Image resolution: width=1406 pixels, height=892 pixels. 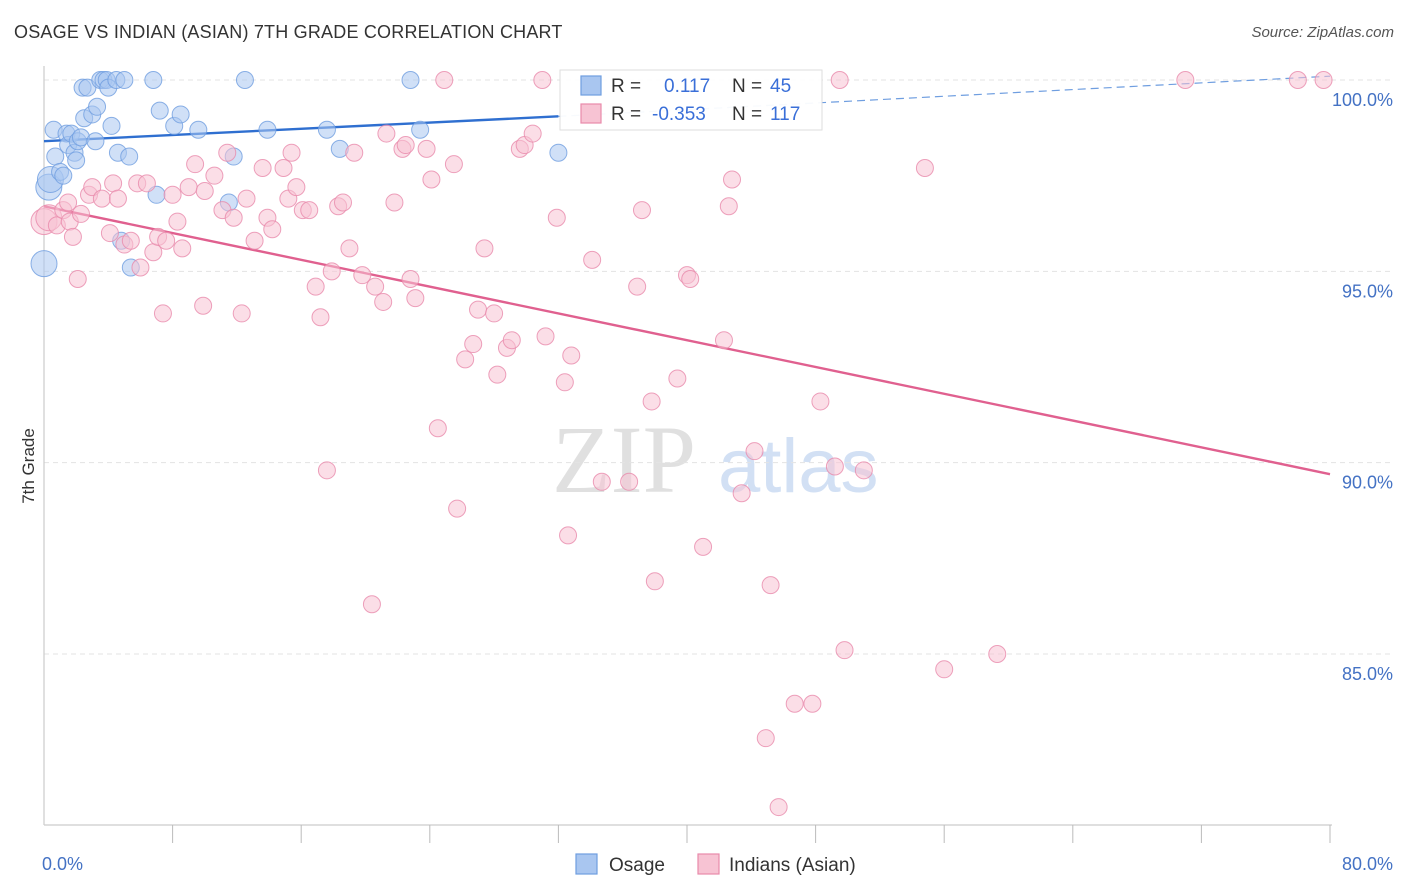 I want to click on stats-legend-n-label-indians: N =, so click(x=747, y=114).